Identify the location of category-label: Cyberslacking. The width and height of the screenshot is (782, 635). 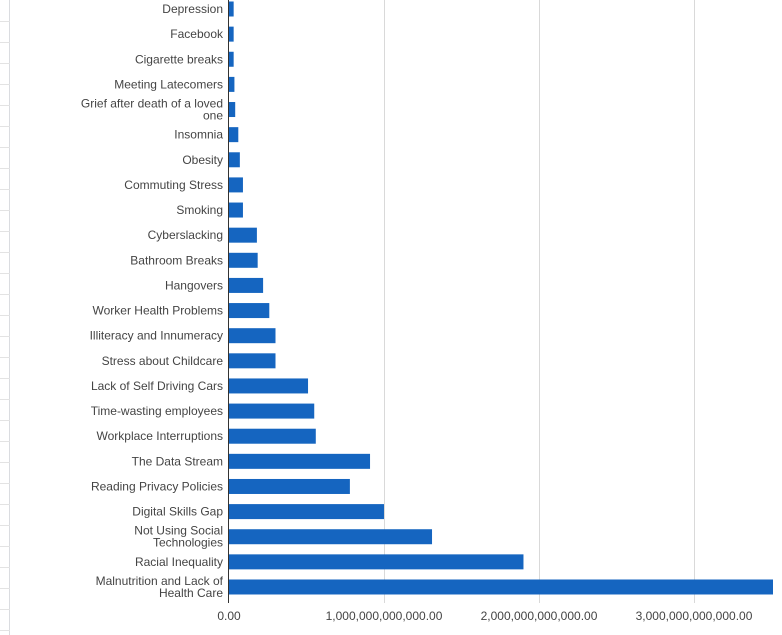
(185, 235).